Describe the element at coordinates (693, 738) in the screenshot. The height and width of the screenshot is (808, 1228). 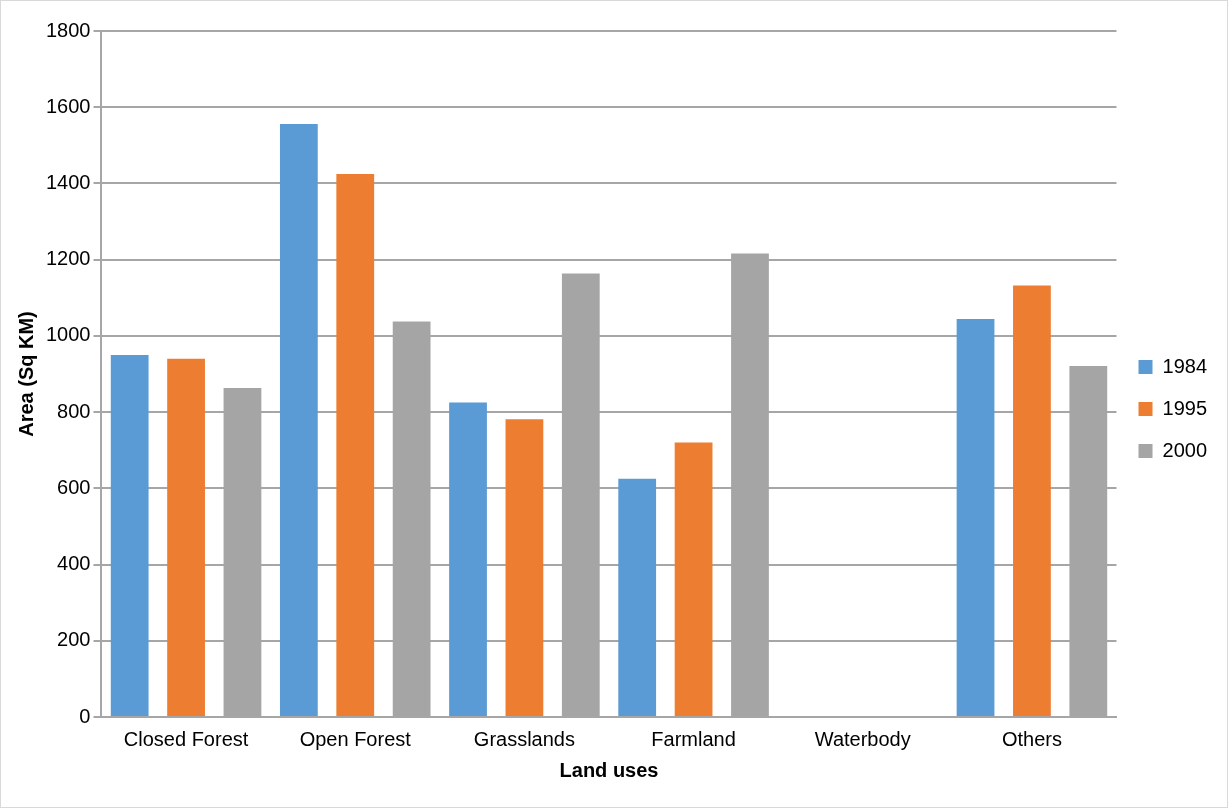
I see `x-tick-label: Farmland` at that location.